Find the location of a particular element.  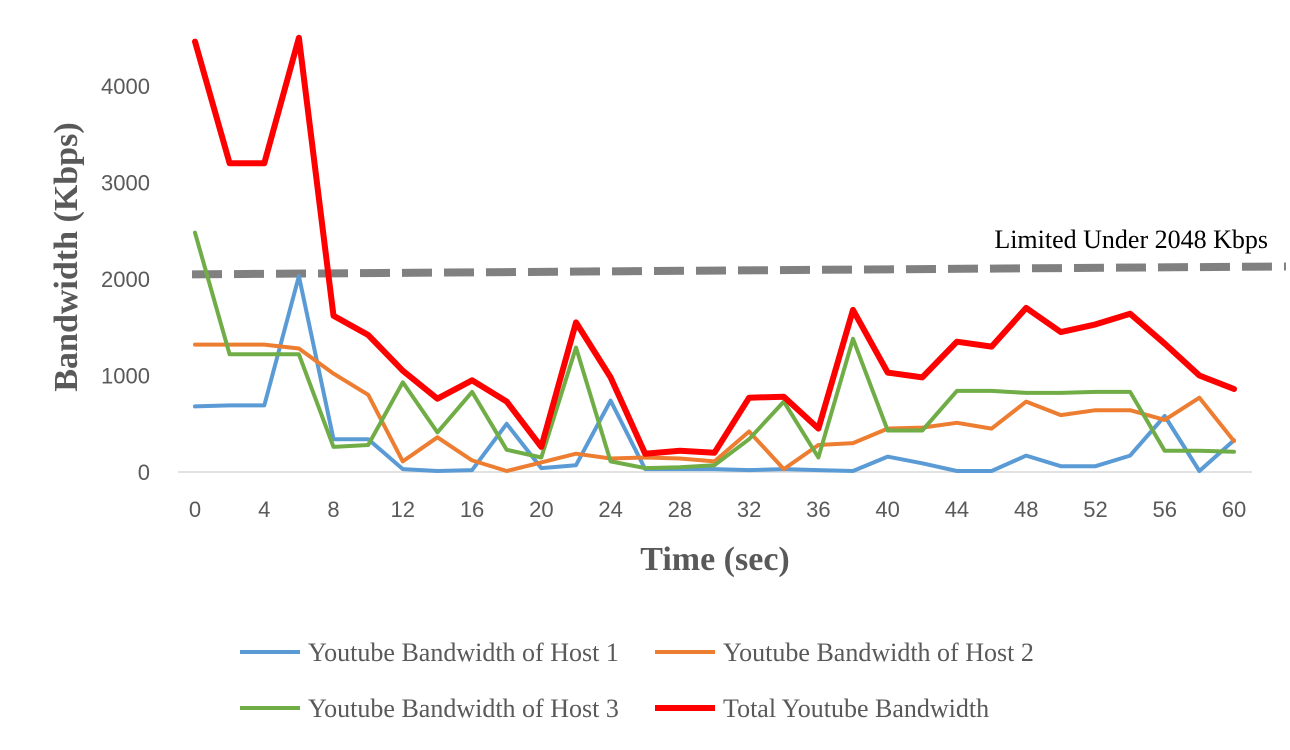

x-tick-label: 24 is located at coordinates (610, 509).